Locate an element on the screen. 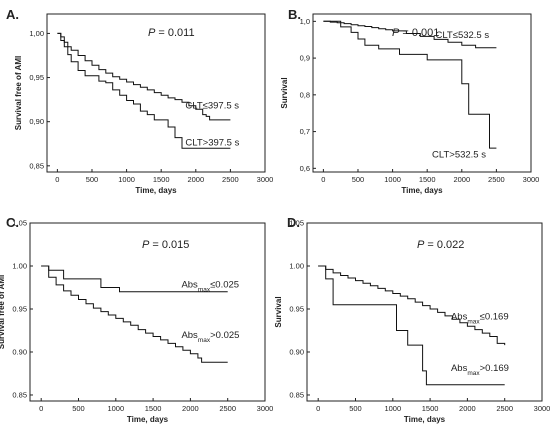 This screenshot has width=550, height=430. y-tick-label: 1,00 is located at coordinates (36, 33).